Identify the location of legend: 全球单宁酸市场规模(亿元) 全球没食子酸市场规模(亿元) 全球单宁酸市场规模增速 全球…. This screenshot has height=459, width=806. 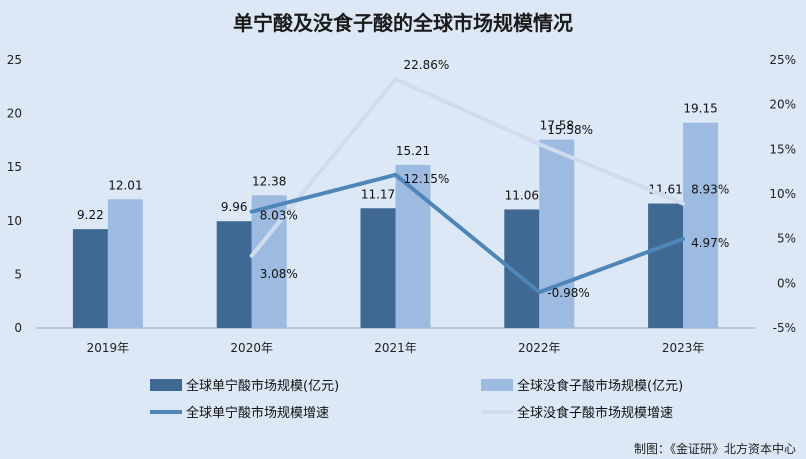
(416, 399).